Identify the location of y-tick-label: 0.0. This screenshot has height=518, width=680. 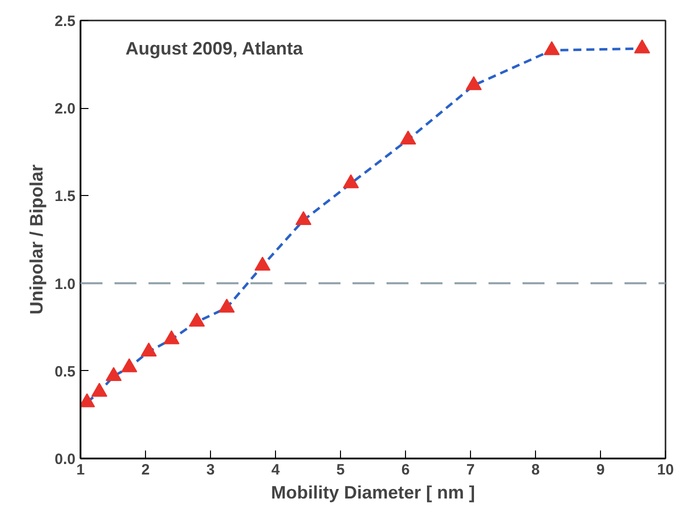
(65, 459).